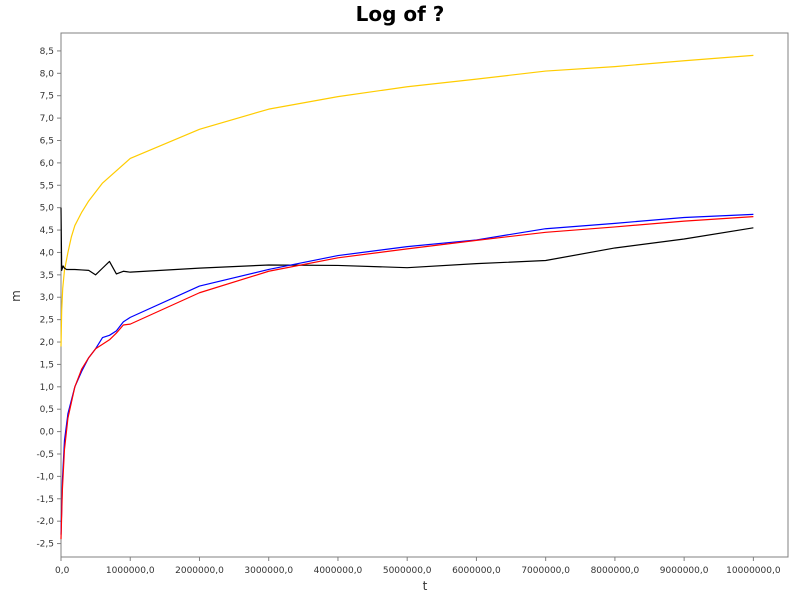  I want to click on y-tick-label: 2,5, so click(47, 321).